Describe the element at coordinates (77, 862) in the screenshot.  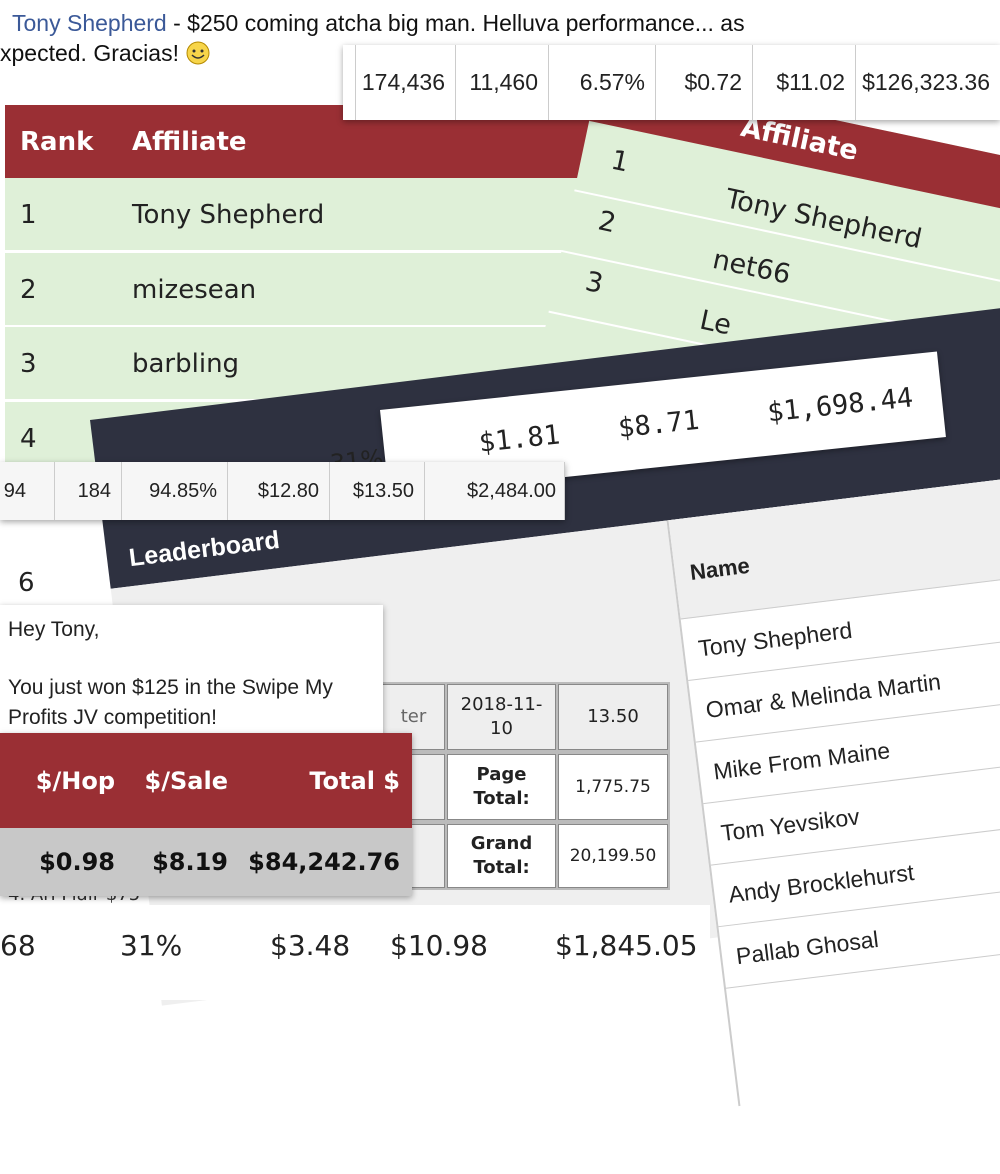
I see `earnings-cell: $0.98` at that location.